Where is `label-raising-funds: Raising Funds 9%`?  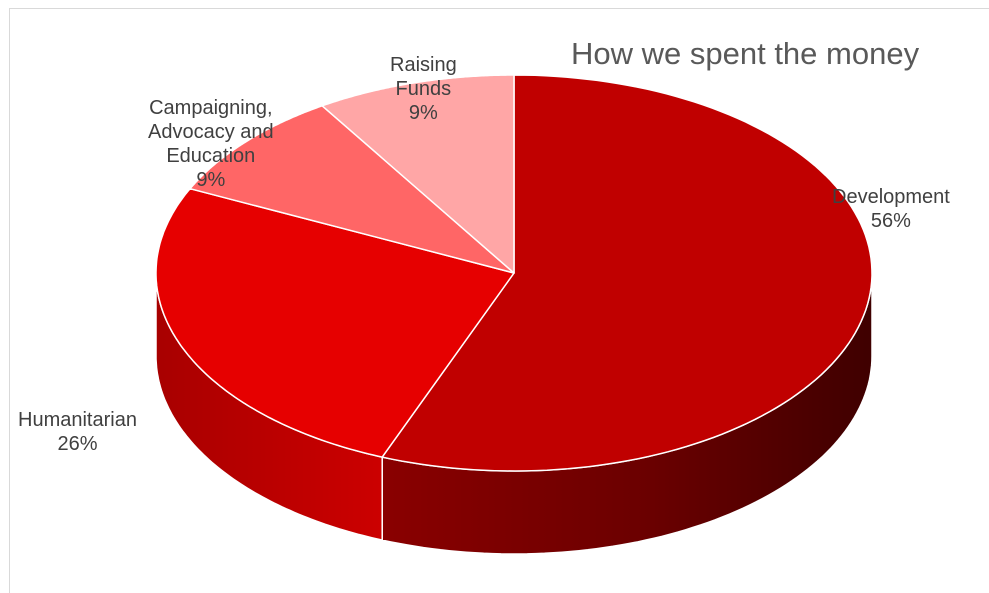 label-raising-funds: Raising Funds 9% is located at coordinates (423, 89).